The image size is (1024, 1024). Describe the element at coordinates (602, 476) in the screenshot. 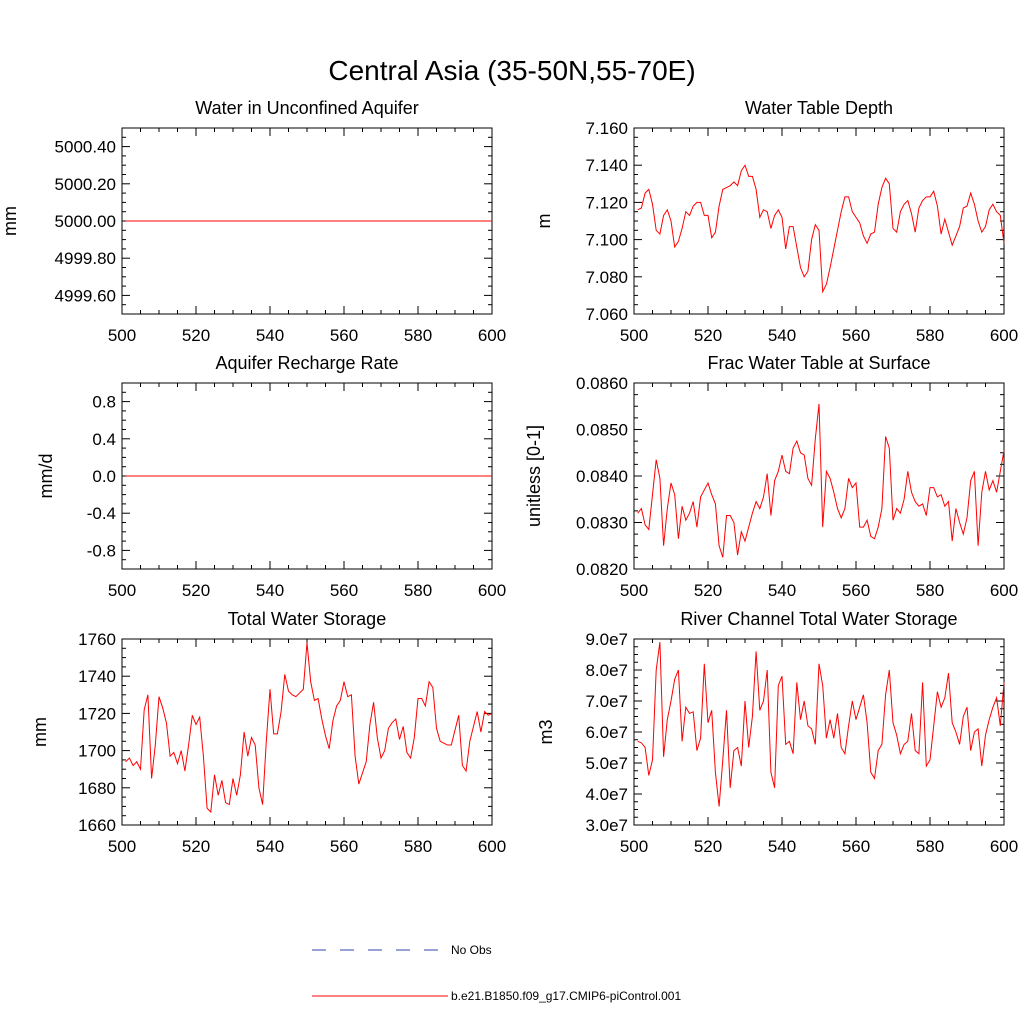

I see `y-tick-label: 0.0840` at that location.